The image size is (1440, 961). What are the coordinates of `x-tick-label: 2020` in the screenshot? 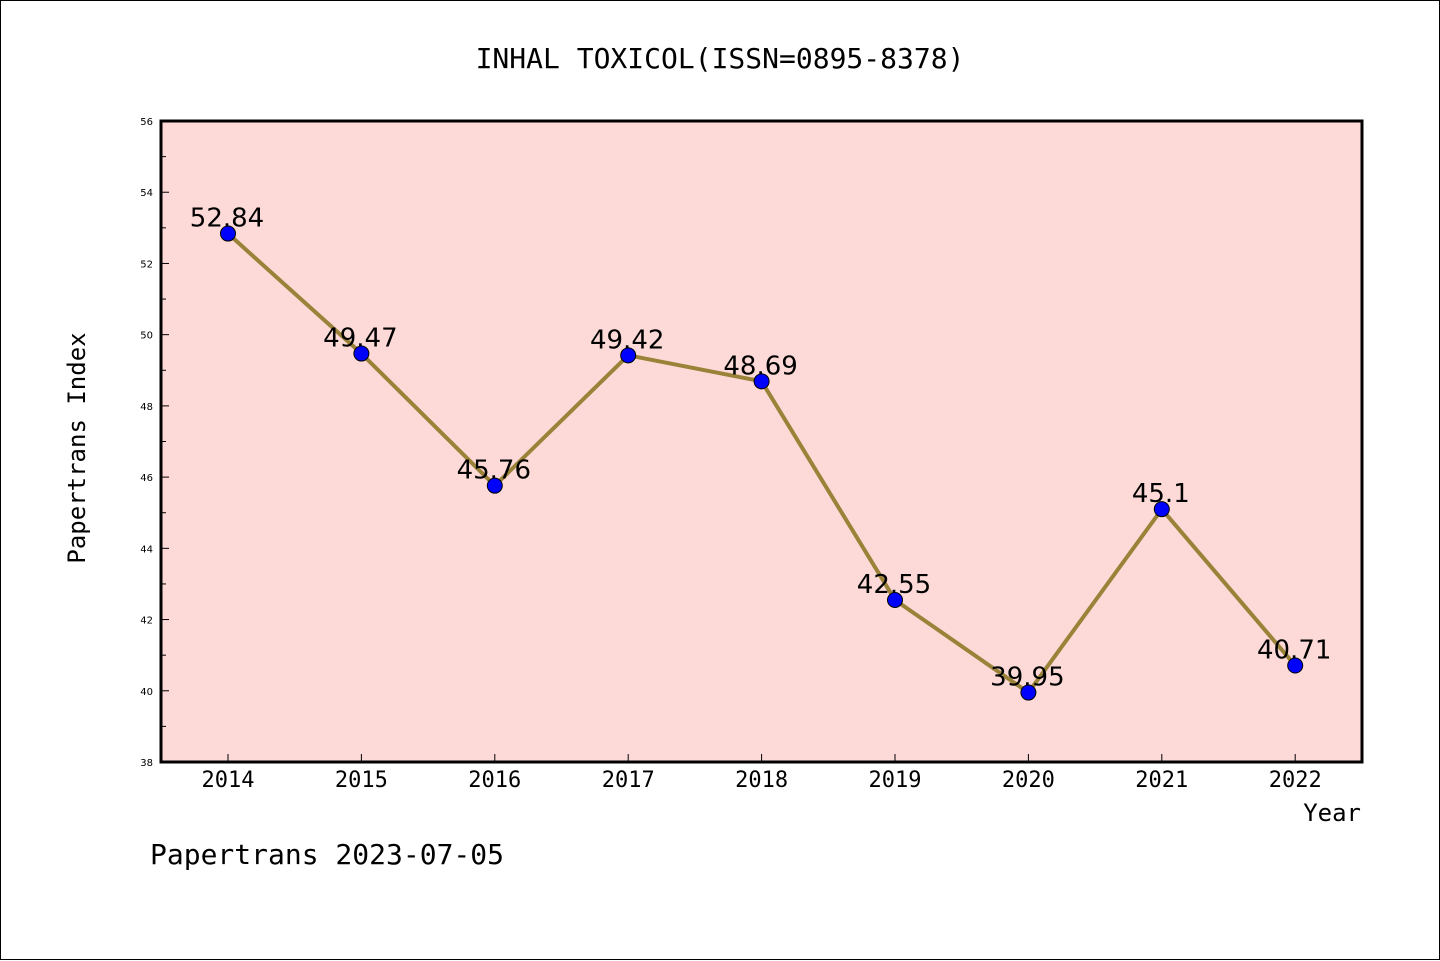 It's located at (1028, 780).